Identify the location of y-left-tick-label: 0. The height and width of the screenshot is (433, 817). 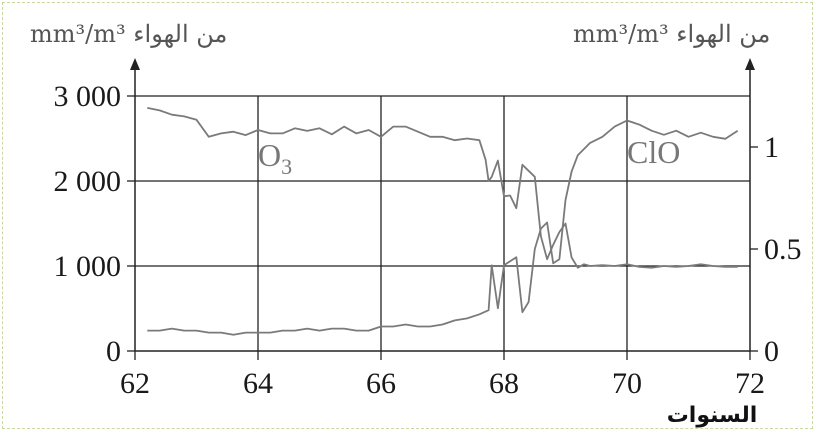
(113, 351).